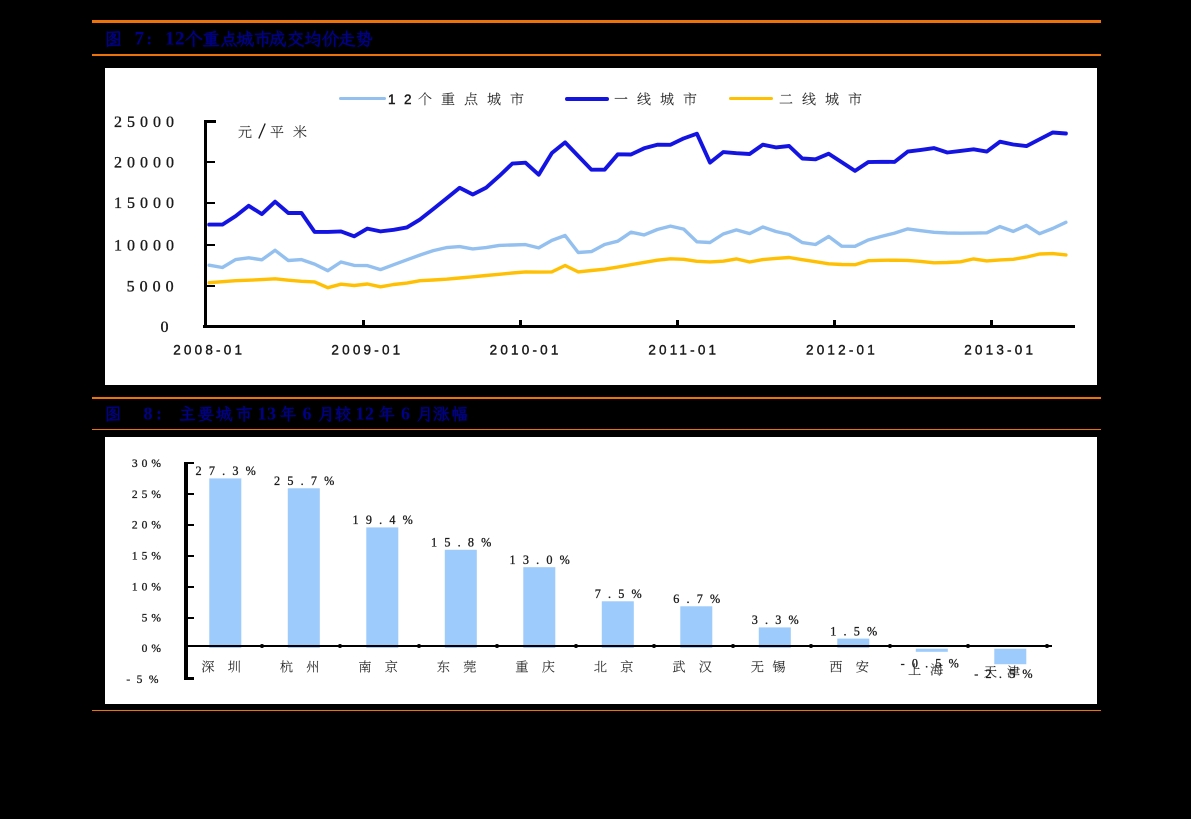 This screenshot has width=1191, height=819. I want to click on svg-text: 20000, so click(146, 163).